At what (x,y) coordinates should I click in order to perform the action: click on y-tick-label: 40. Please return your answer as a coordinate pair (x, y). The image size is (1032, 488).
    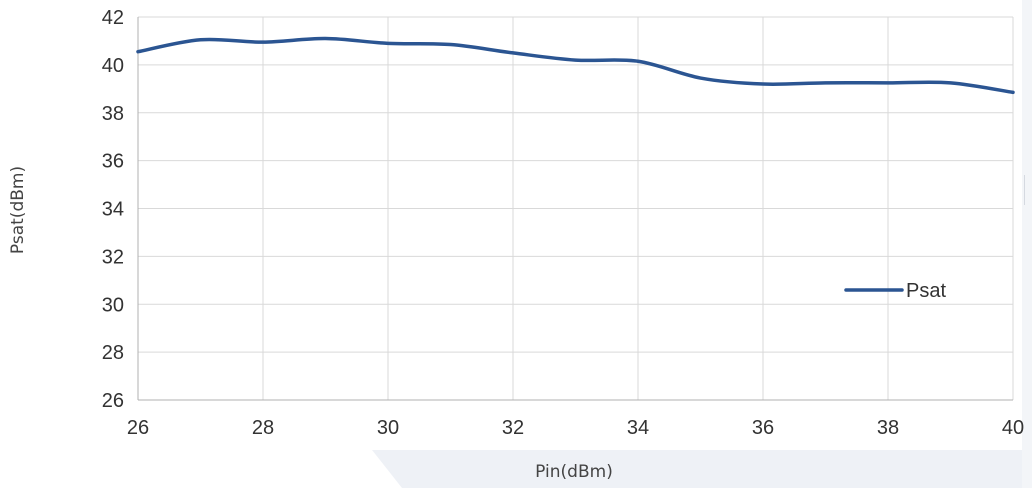
    Looking at the image, I should click on (113, 66).